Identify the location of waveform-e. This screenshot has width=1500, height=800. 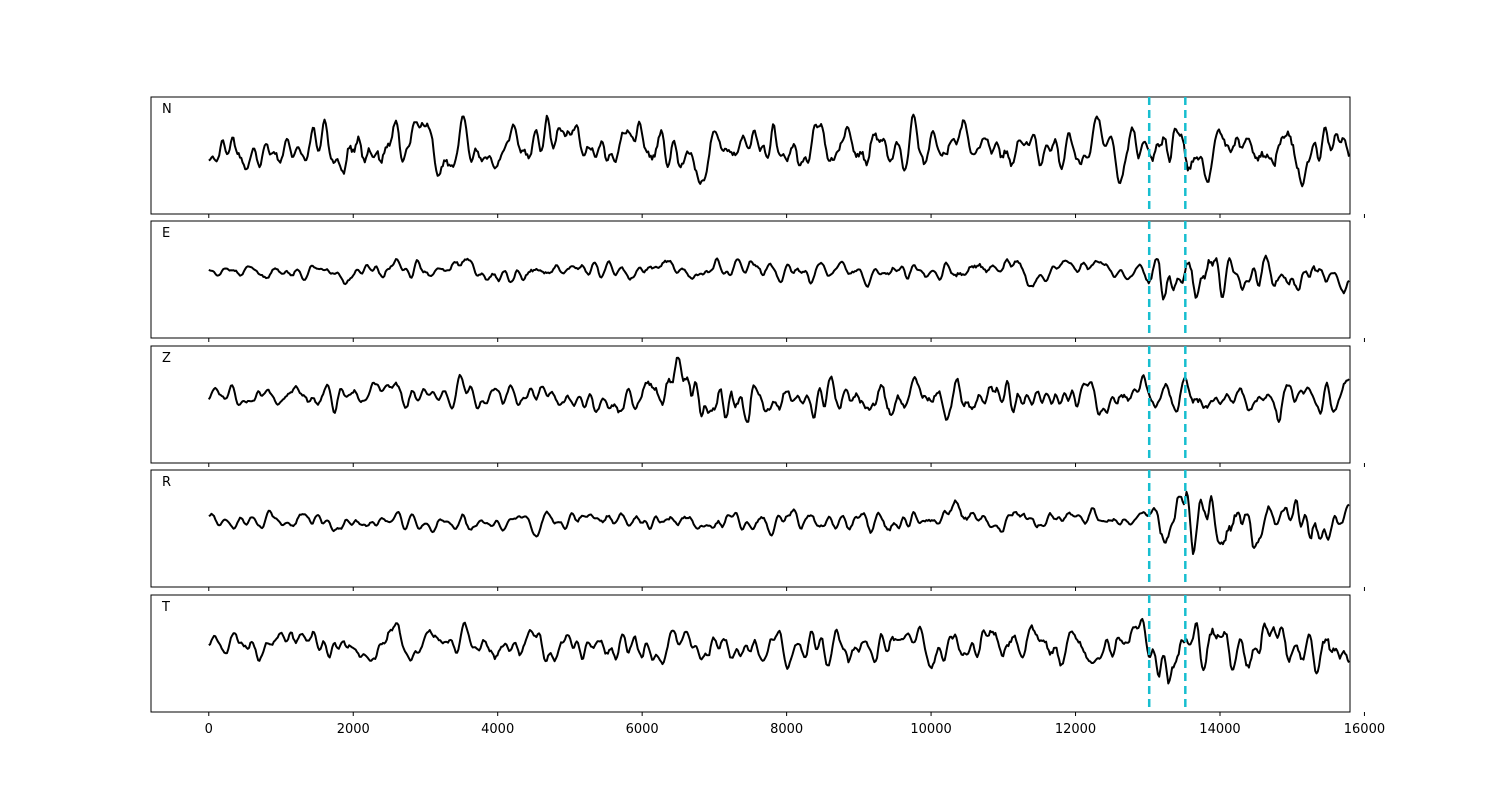
(779, 277).